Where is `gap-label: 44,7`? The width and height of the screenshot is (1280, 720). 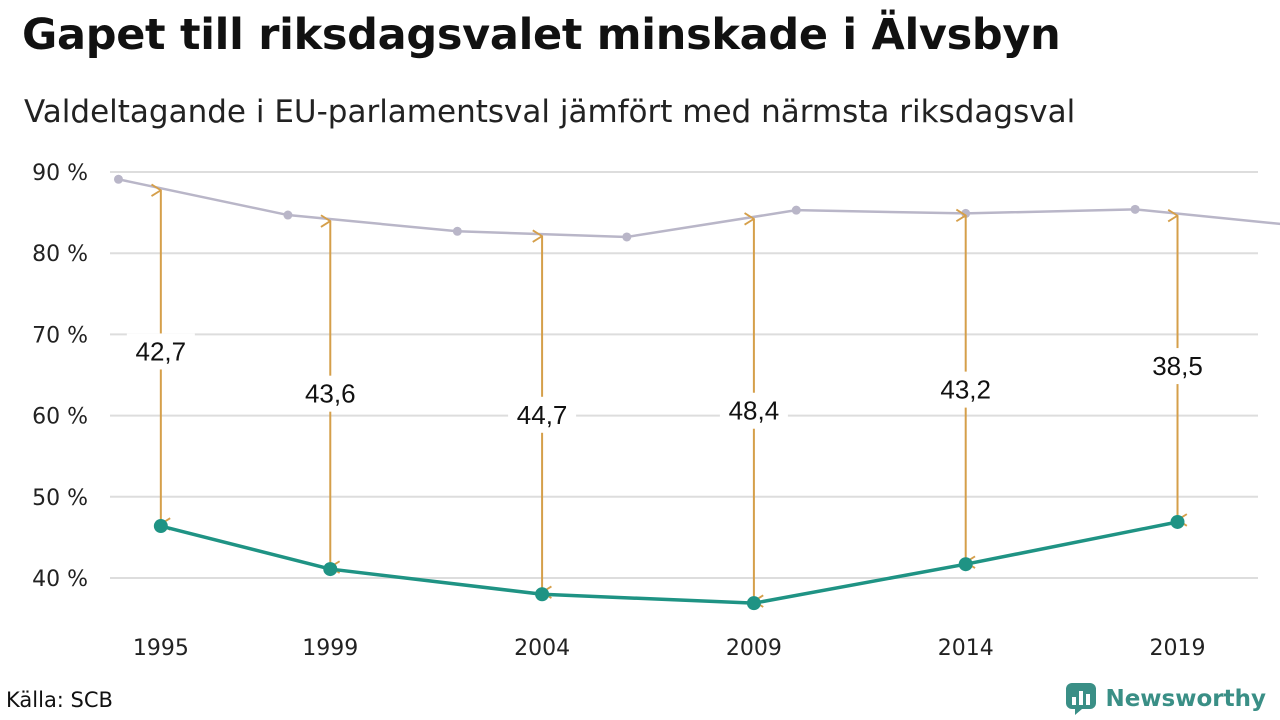 gap-label: 44,7 is located at coordinates (542, 415).